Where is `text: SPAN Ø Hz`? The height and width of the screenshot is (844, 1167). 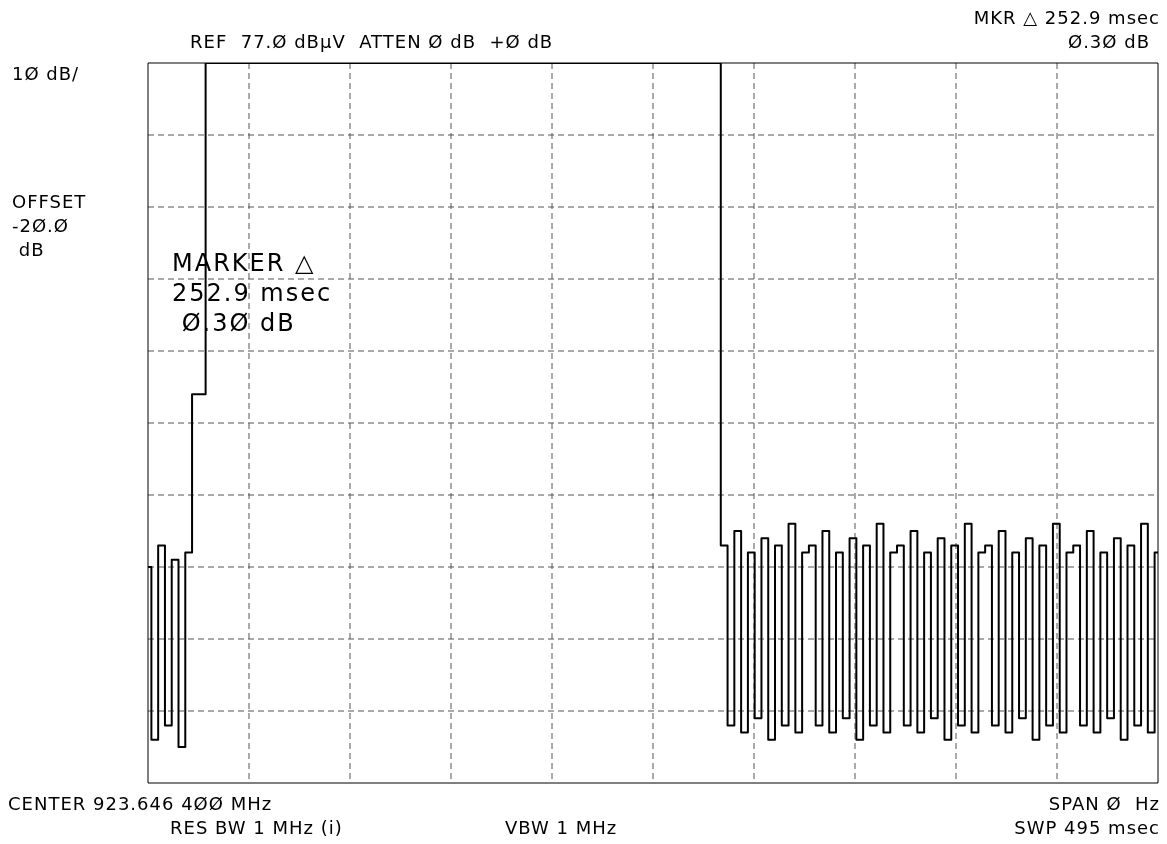 text: SPAN Ø Hz is located at coordinates (1104, 804).